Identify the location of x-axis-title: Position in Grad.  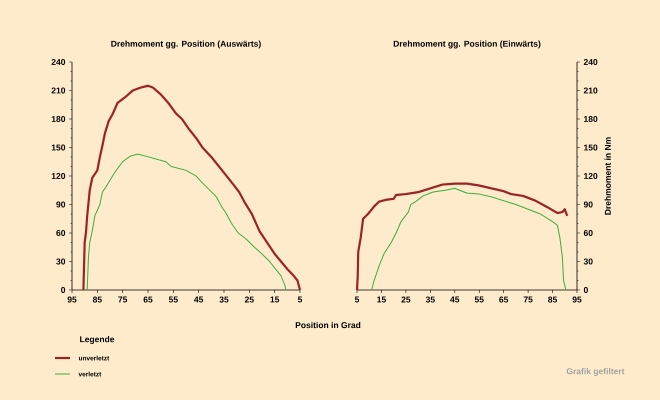
(328, 325).